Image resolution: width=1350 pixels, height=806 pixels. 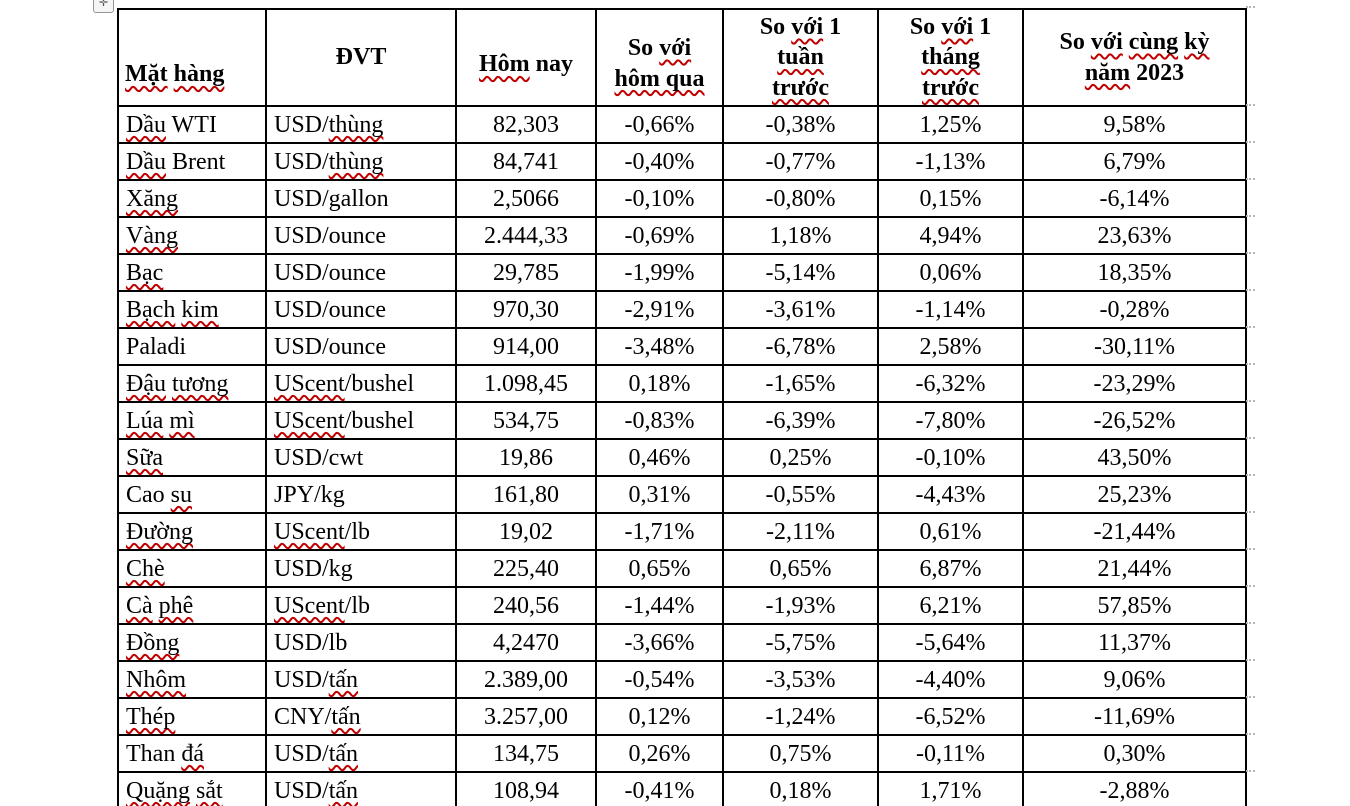 What do you see at coordinates (526, 457) in the screenshot?
I see `price-today-cell: 19,86` at bounding box center [526, 457].